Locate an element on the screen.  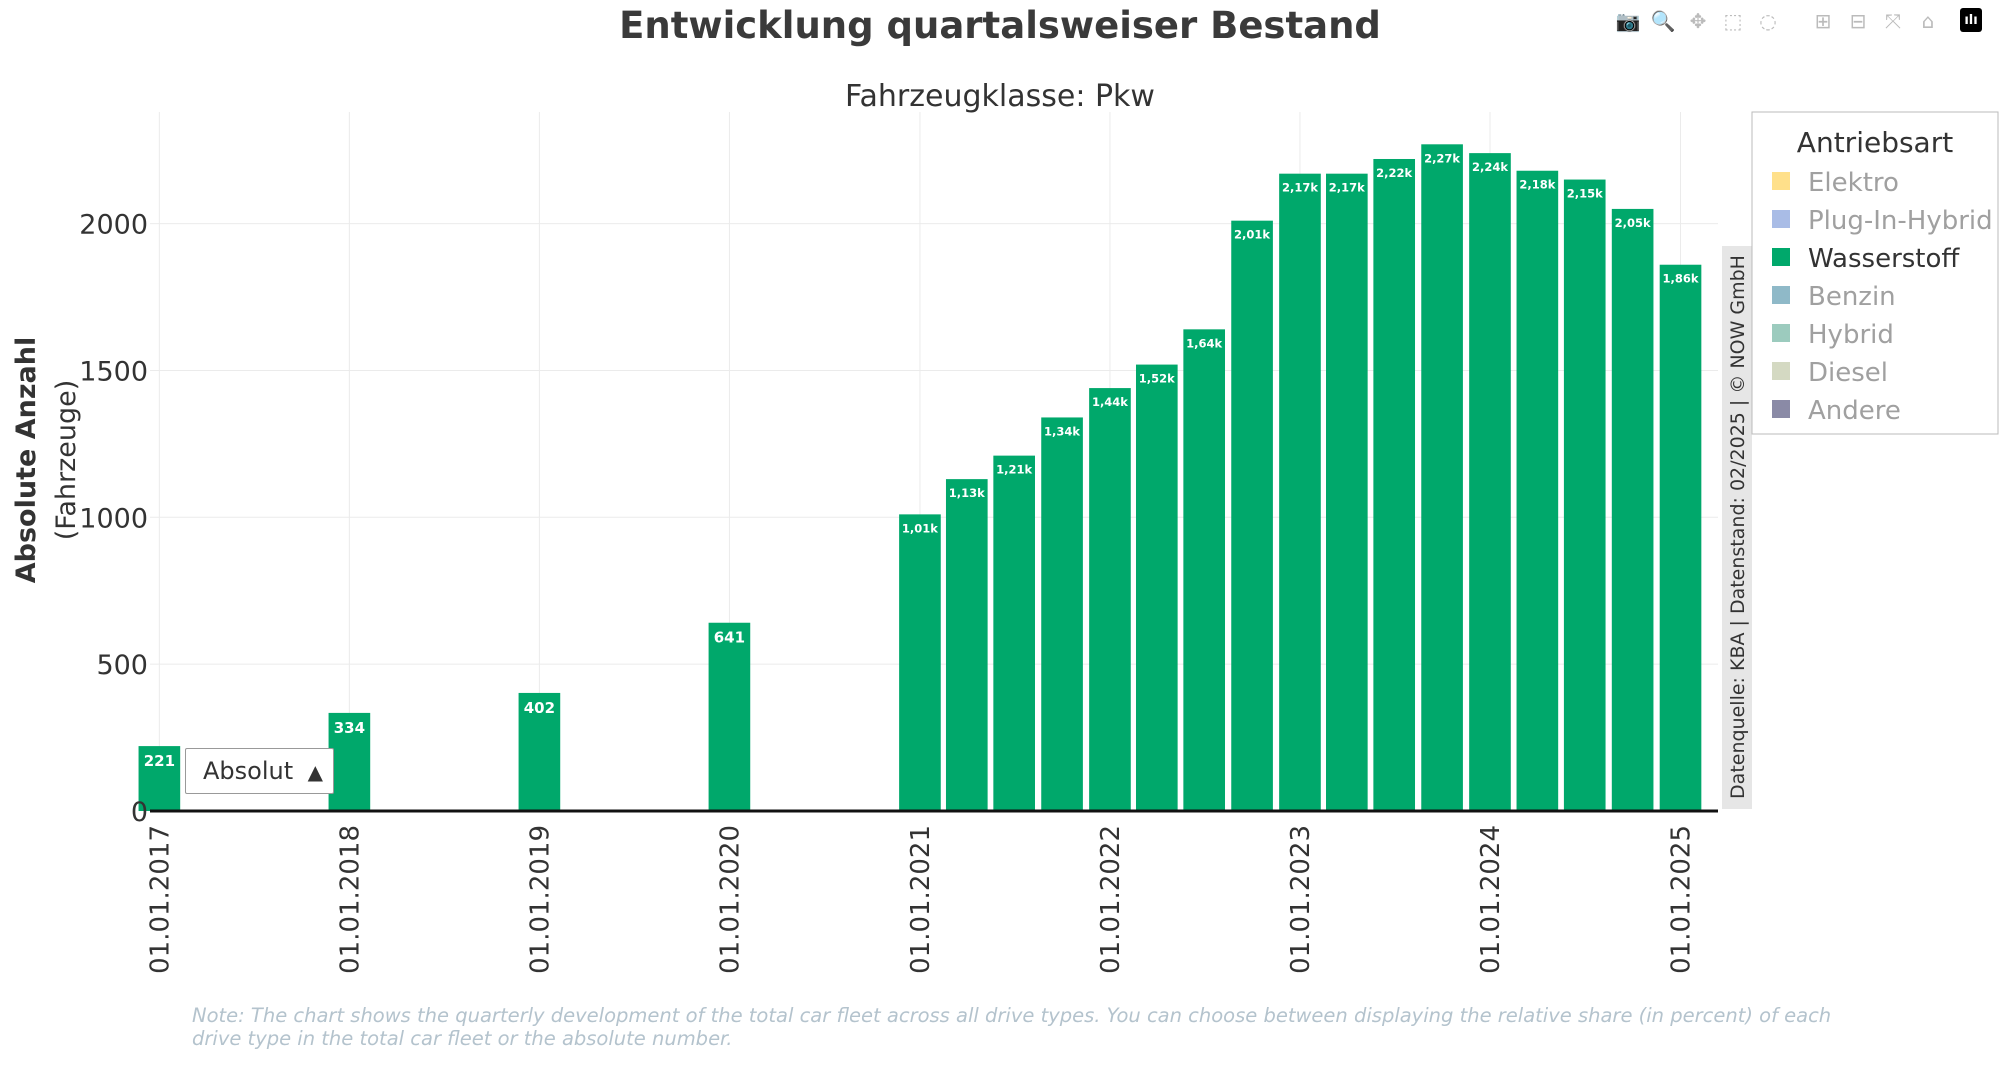
legend-label: Andere is located at coordinates (1854, 411).